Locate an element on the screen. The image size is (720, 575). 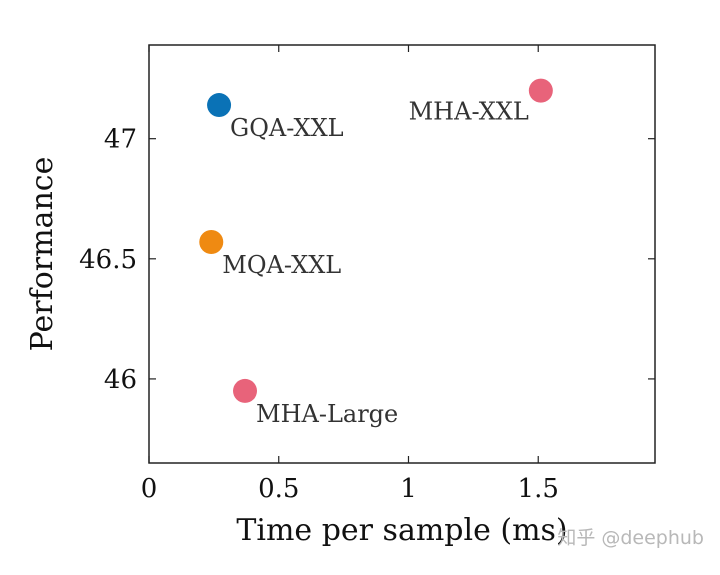
data-point-label: MHA-XXL is located at coordinates (469, 112).